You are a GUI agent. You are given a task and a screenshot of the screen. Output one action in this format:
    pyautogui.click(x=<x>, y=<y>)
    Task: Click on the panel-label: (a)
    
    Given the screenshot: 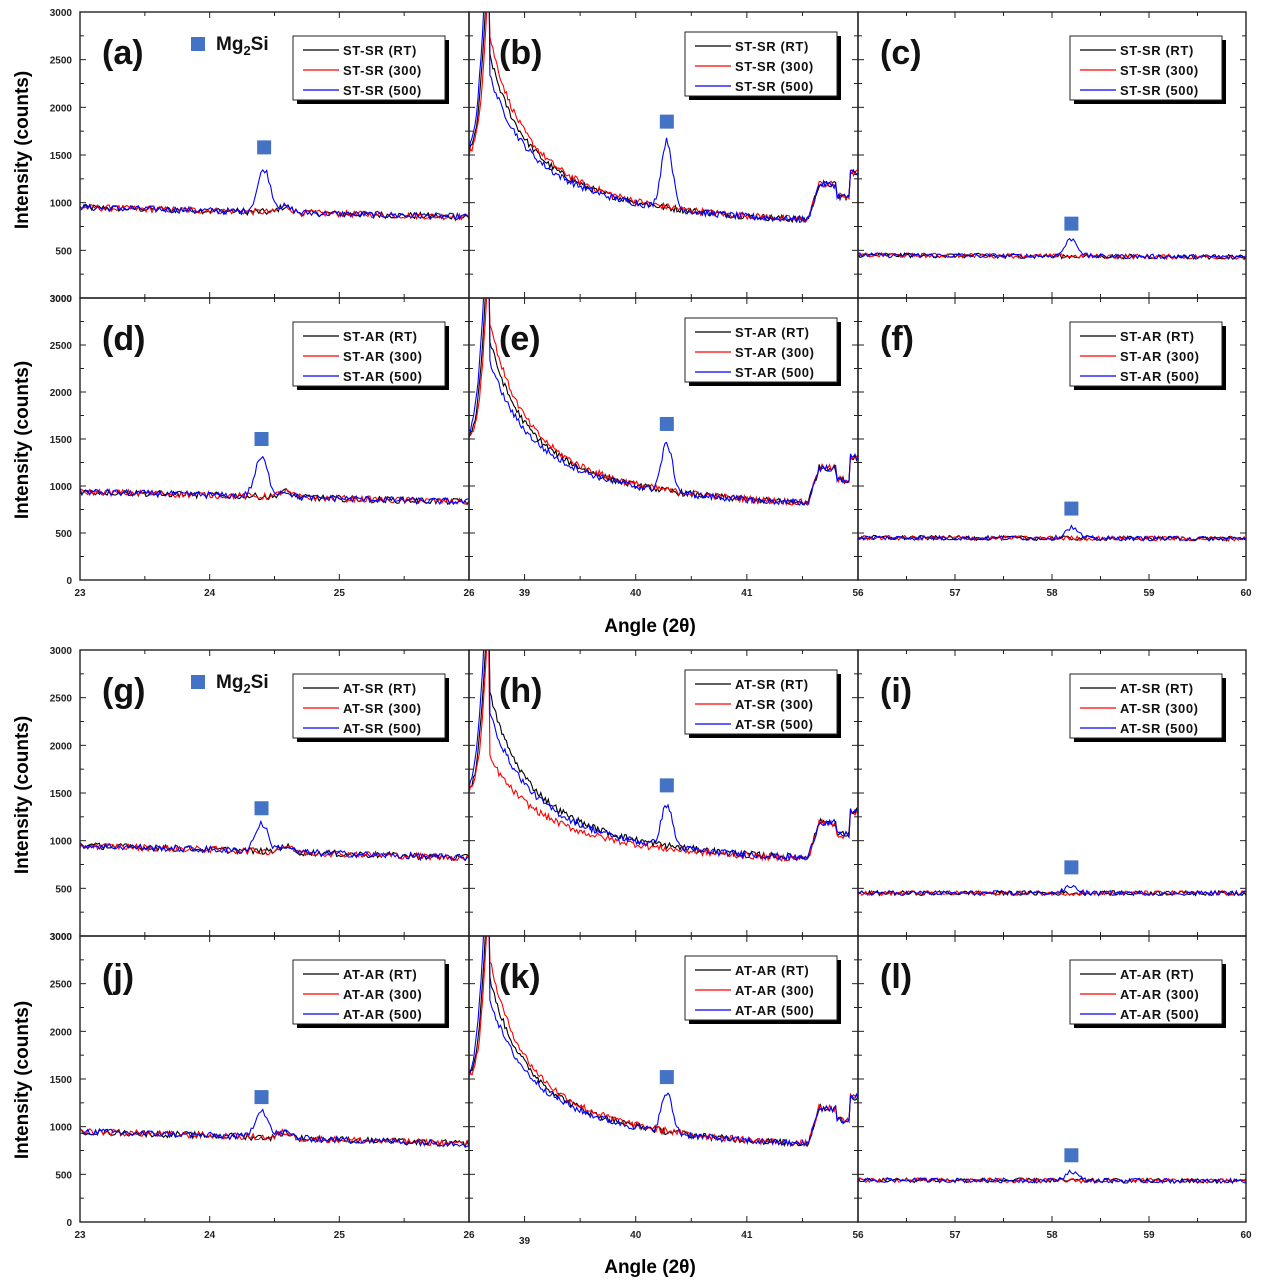 What is the action you would take?
    pyautogui.click(x=123, y=53)
    